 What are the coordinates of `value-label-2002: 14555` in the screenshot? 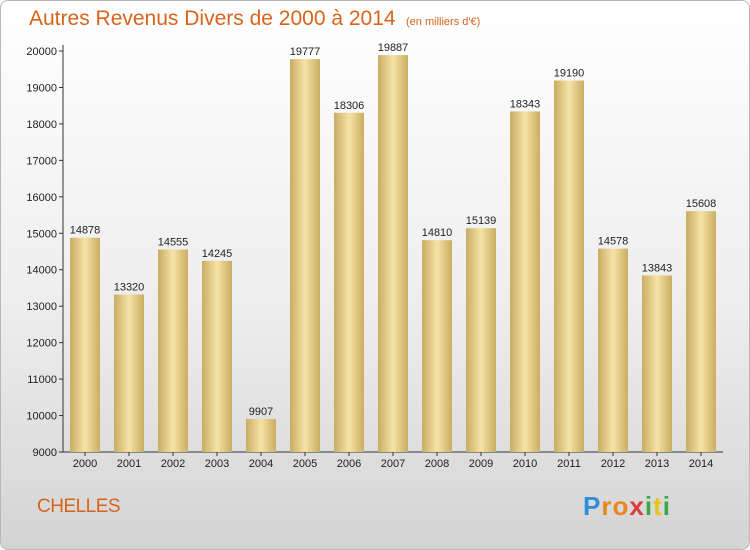 It's located at (173, 242).